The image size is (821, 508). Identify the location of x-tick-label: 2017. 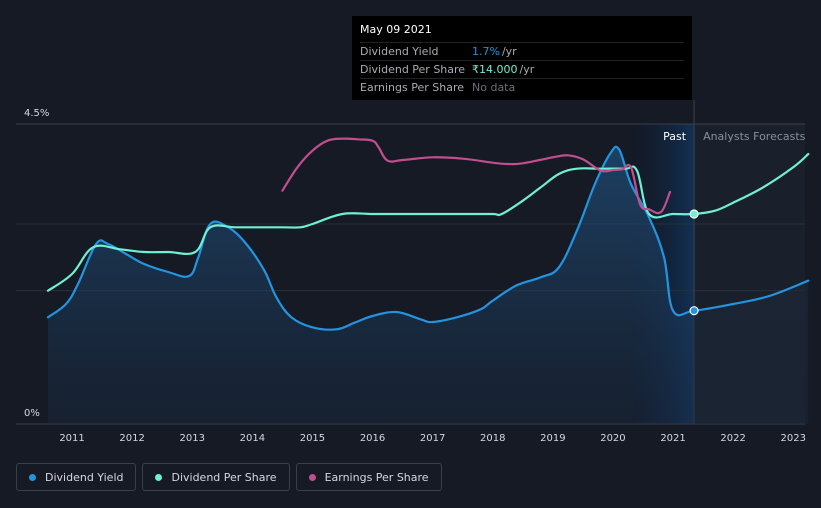
(432, 438).